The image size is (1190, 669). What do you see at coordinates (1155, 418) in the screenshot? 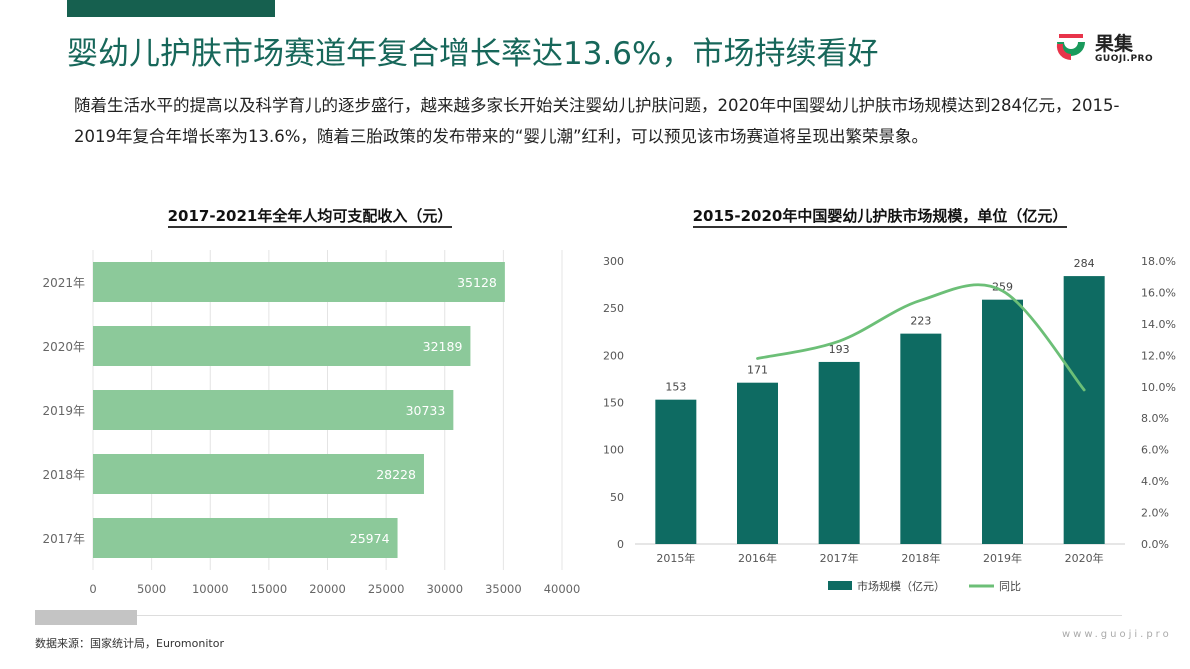
I see `right-y-tick-label: 8.0%` at bounding box center [1155, 418].